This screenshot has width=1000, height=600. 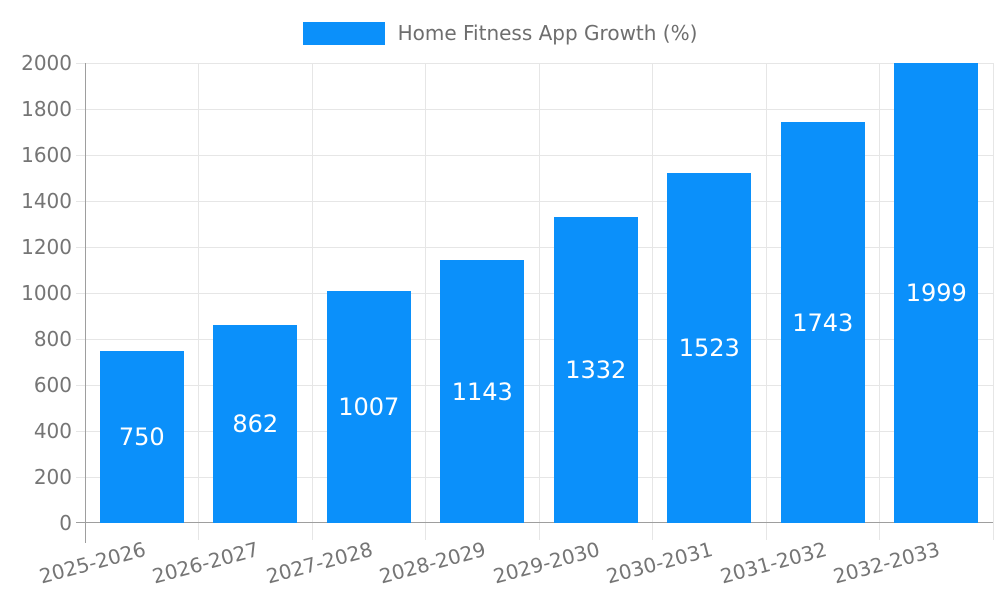 What do you see at coordinates (534, 522) in the screenshot?
I see `x-axis-baseline` at bounding box center [534, 522].